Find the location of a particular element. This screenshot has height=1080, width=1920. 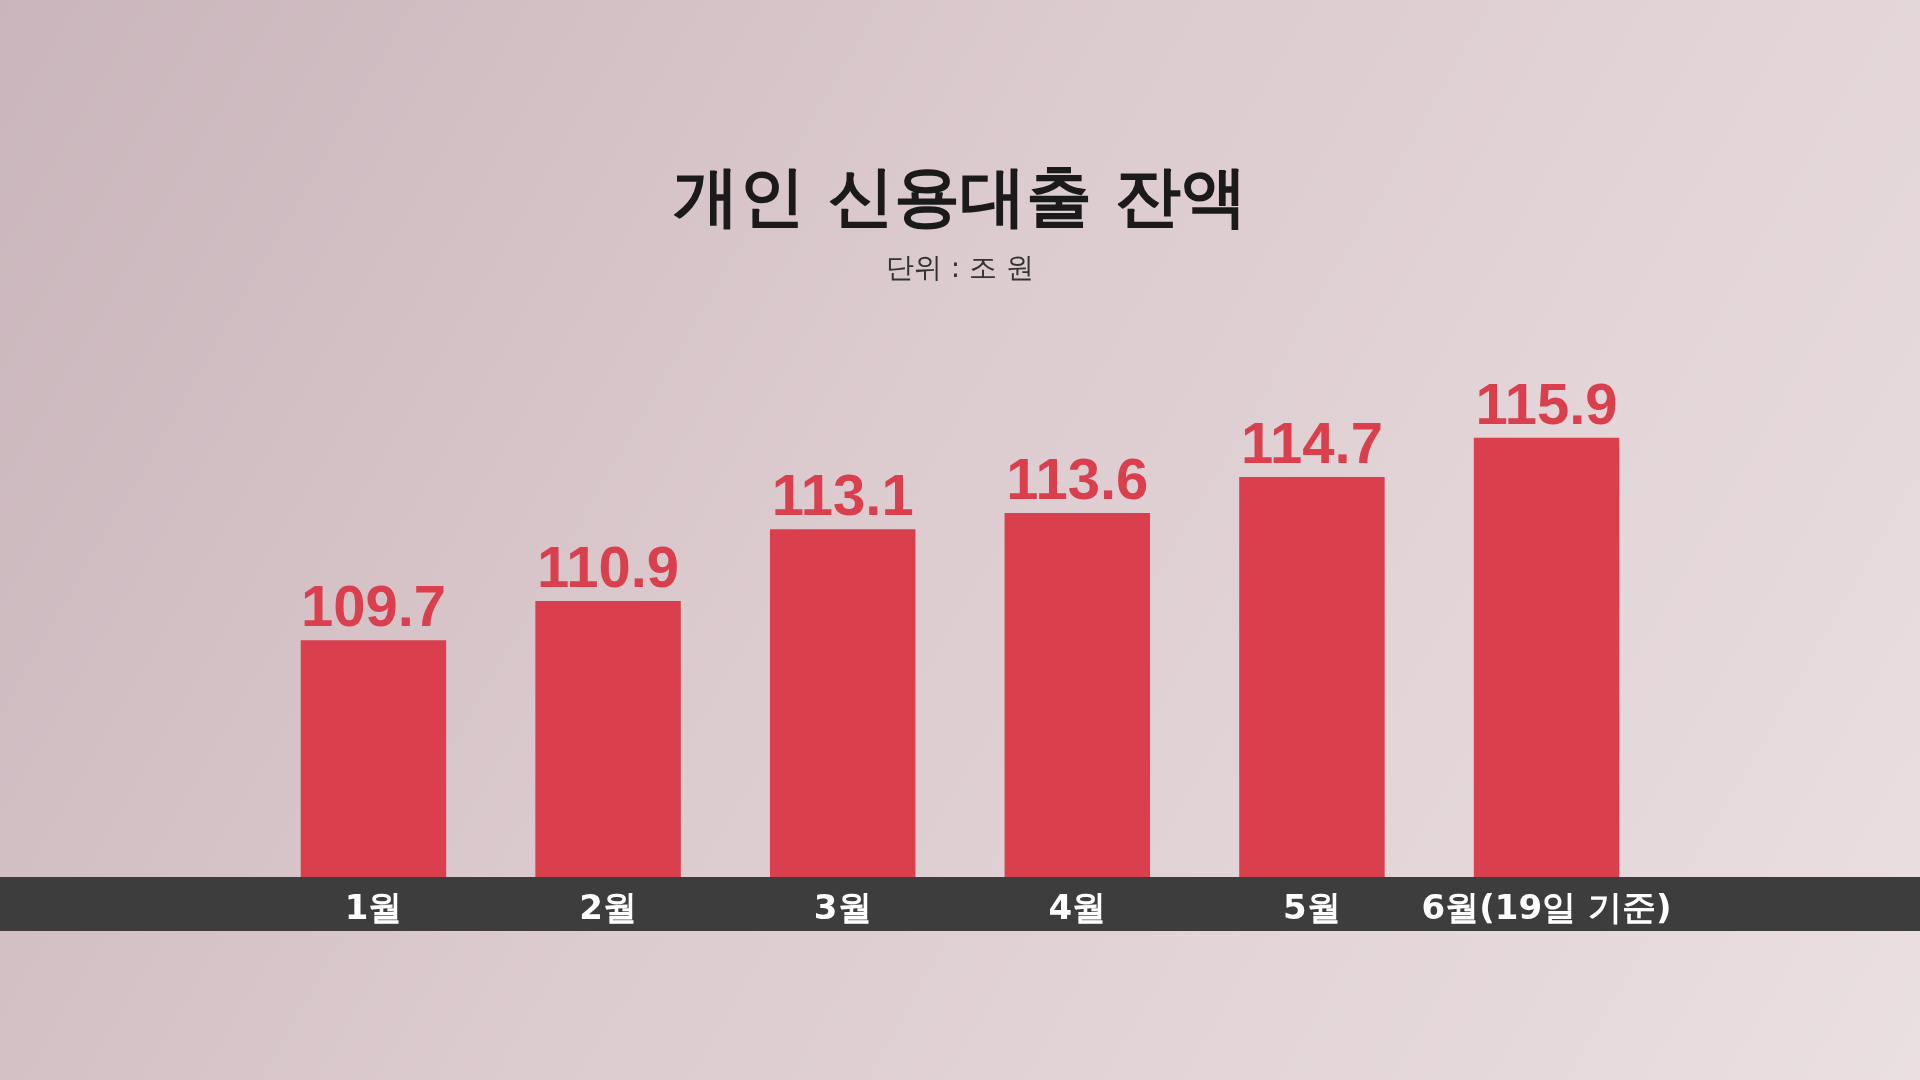

chart-title: 개인 신용대출 잔액 is located at coordinates (960, 196).